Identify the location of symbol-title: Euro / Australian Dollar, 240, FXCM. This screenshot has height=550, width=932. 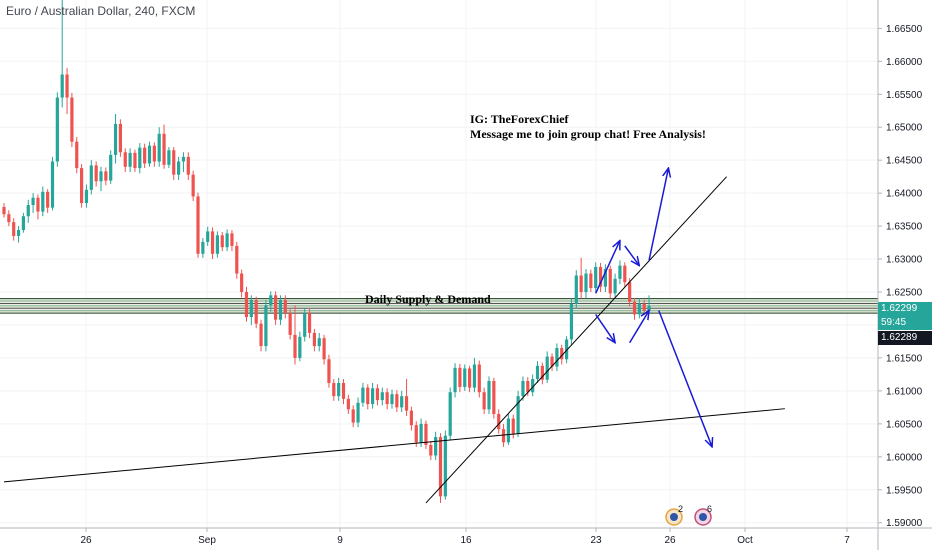
(101, 11).